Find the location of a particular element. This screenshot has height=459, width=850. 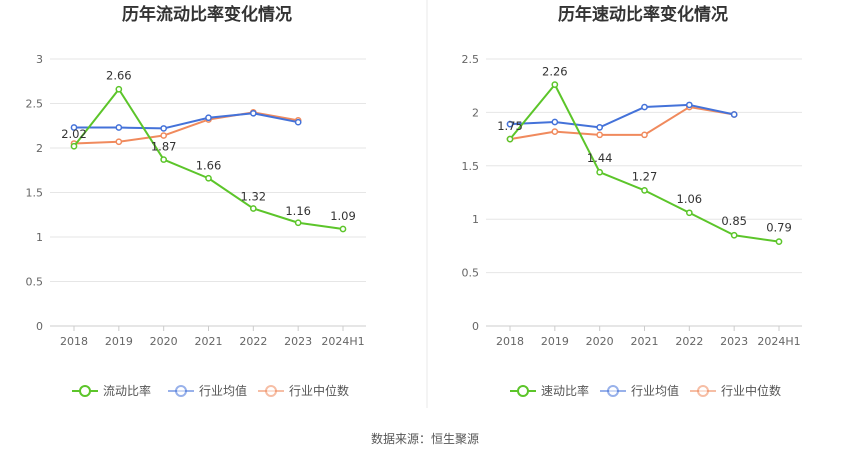

data-label: 2.26 is located at coordinates (555, 72).